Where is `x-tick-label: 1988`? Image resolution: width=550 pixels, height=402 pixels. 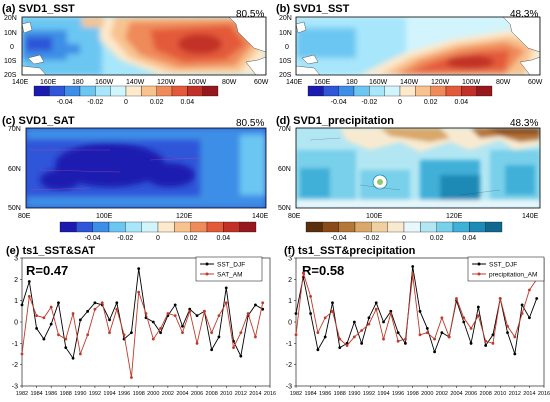
x-tick-label: 1988 is located at coordinates (340, 394).